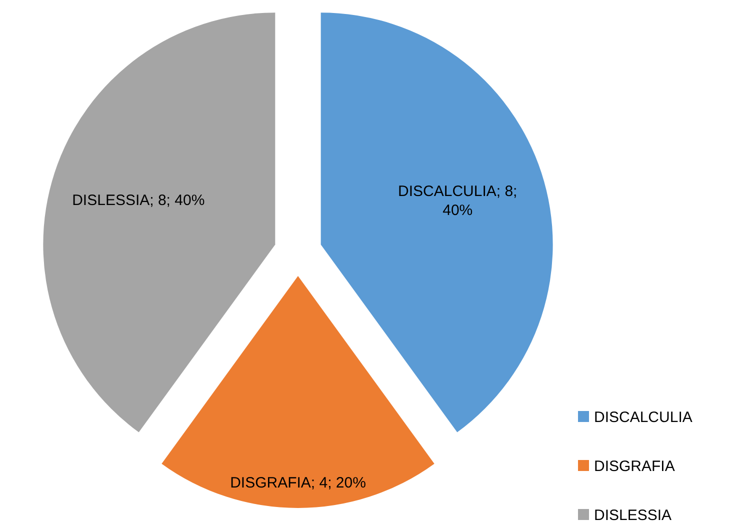 This screenshot has width=736, height=523. Describe the element at coordinates (458, 201) in the screenshot. I see `data-label: DISCALCULIA; 8; 40%` at that location.